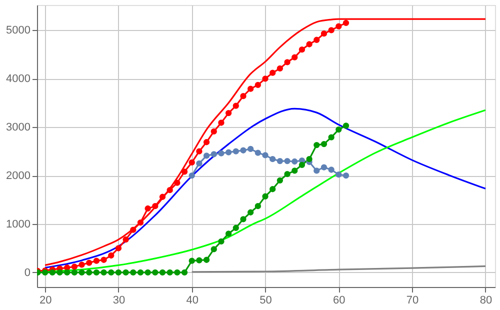  I want to click on x-tick-label: 20, so click(45, 300).